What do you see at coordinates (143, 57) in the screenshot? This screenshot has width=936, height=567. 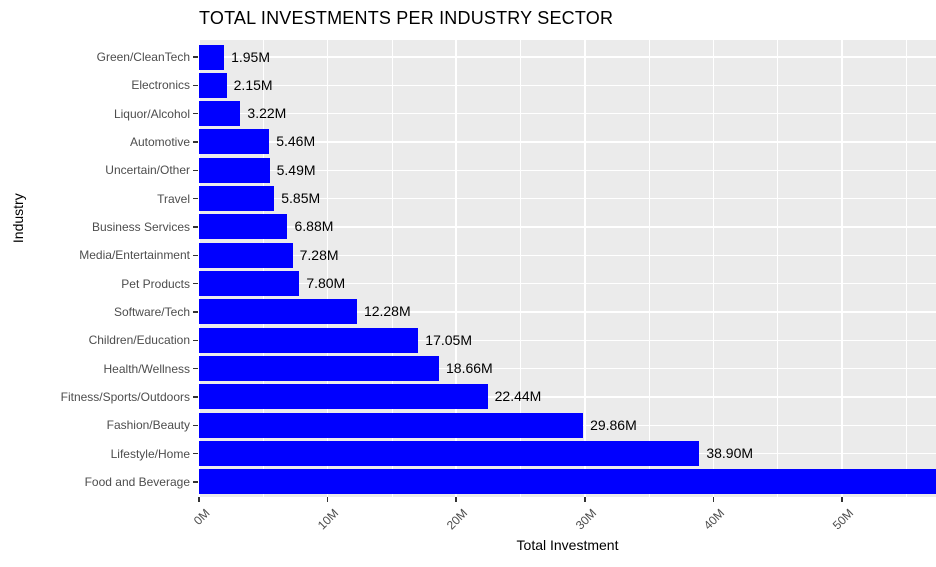 I see `category-label: Green/CleanTech` at bounding box center [143, 57].